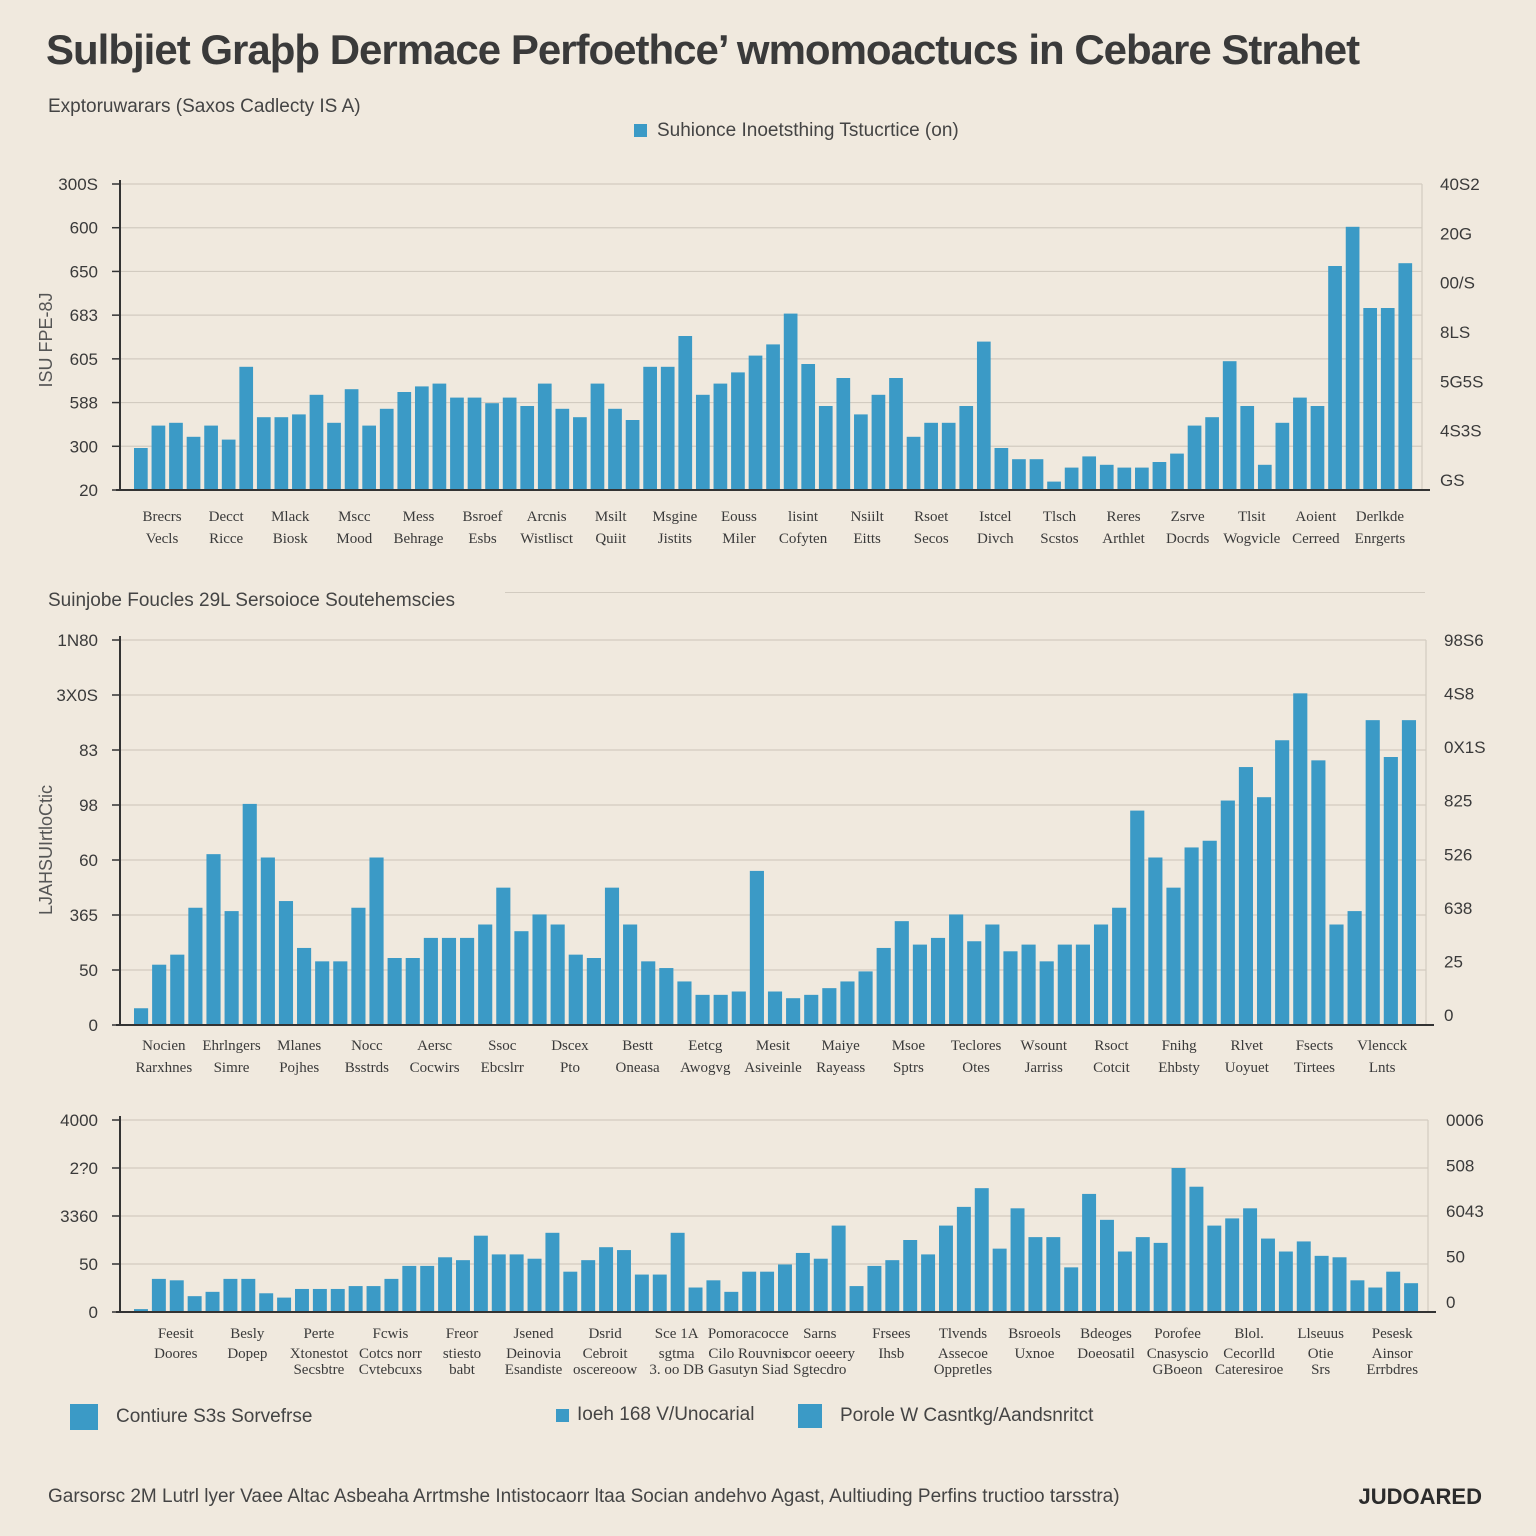 The image size is (1536, 1536). Describe the element at coordinates (1455, 332) in the screenshot. I see `y-tick-label-right: 8LS` at that location.